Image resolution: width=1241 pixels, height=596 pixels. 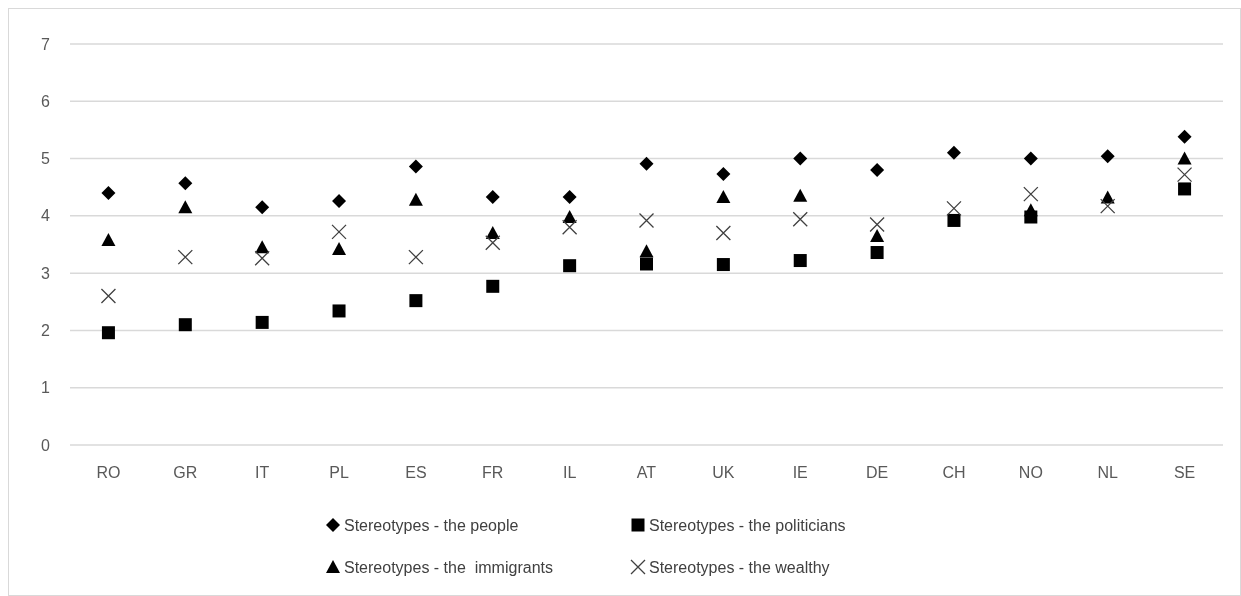 What do you see at coordinates (46, 44) in the screenshot?
I see `y-tick-label: 7` at bounding box center [46, 44].